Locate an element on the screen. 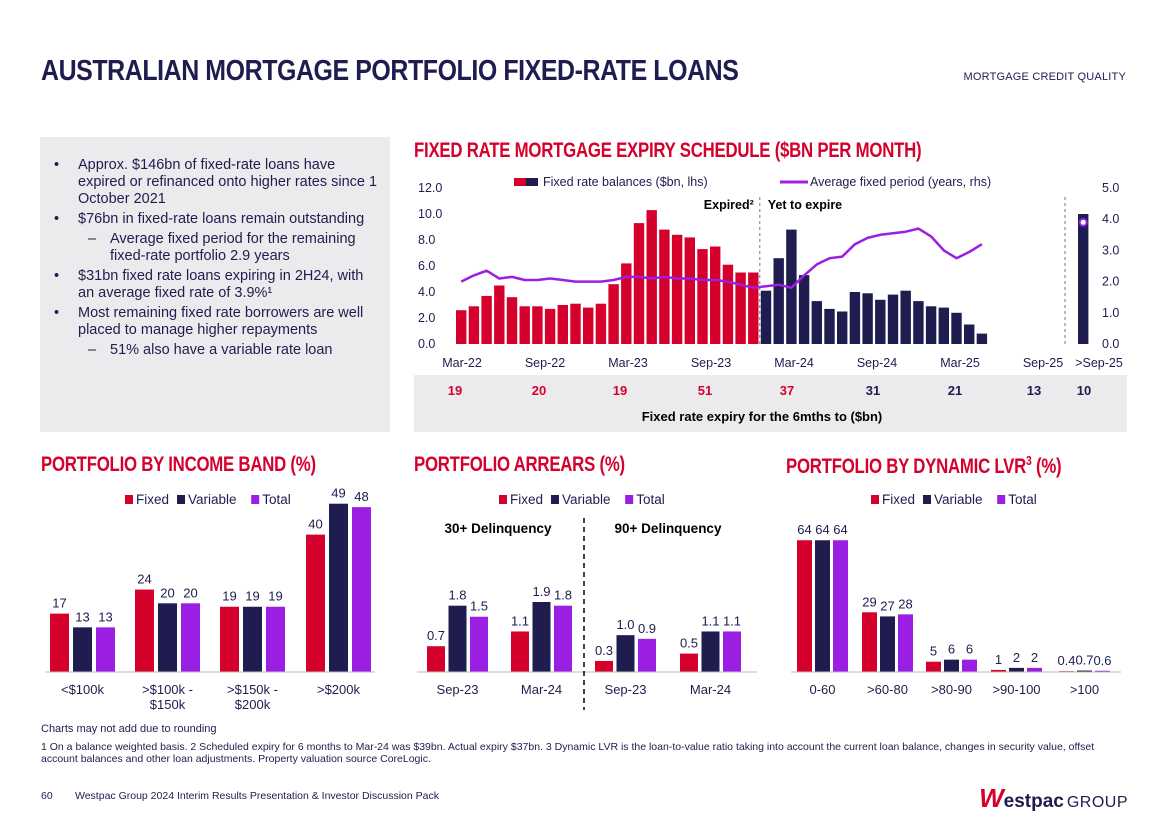  legend-label: Fixed is located at coordinates (898, 499).